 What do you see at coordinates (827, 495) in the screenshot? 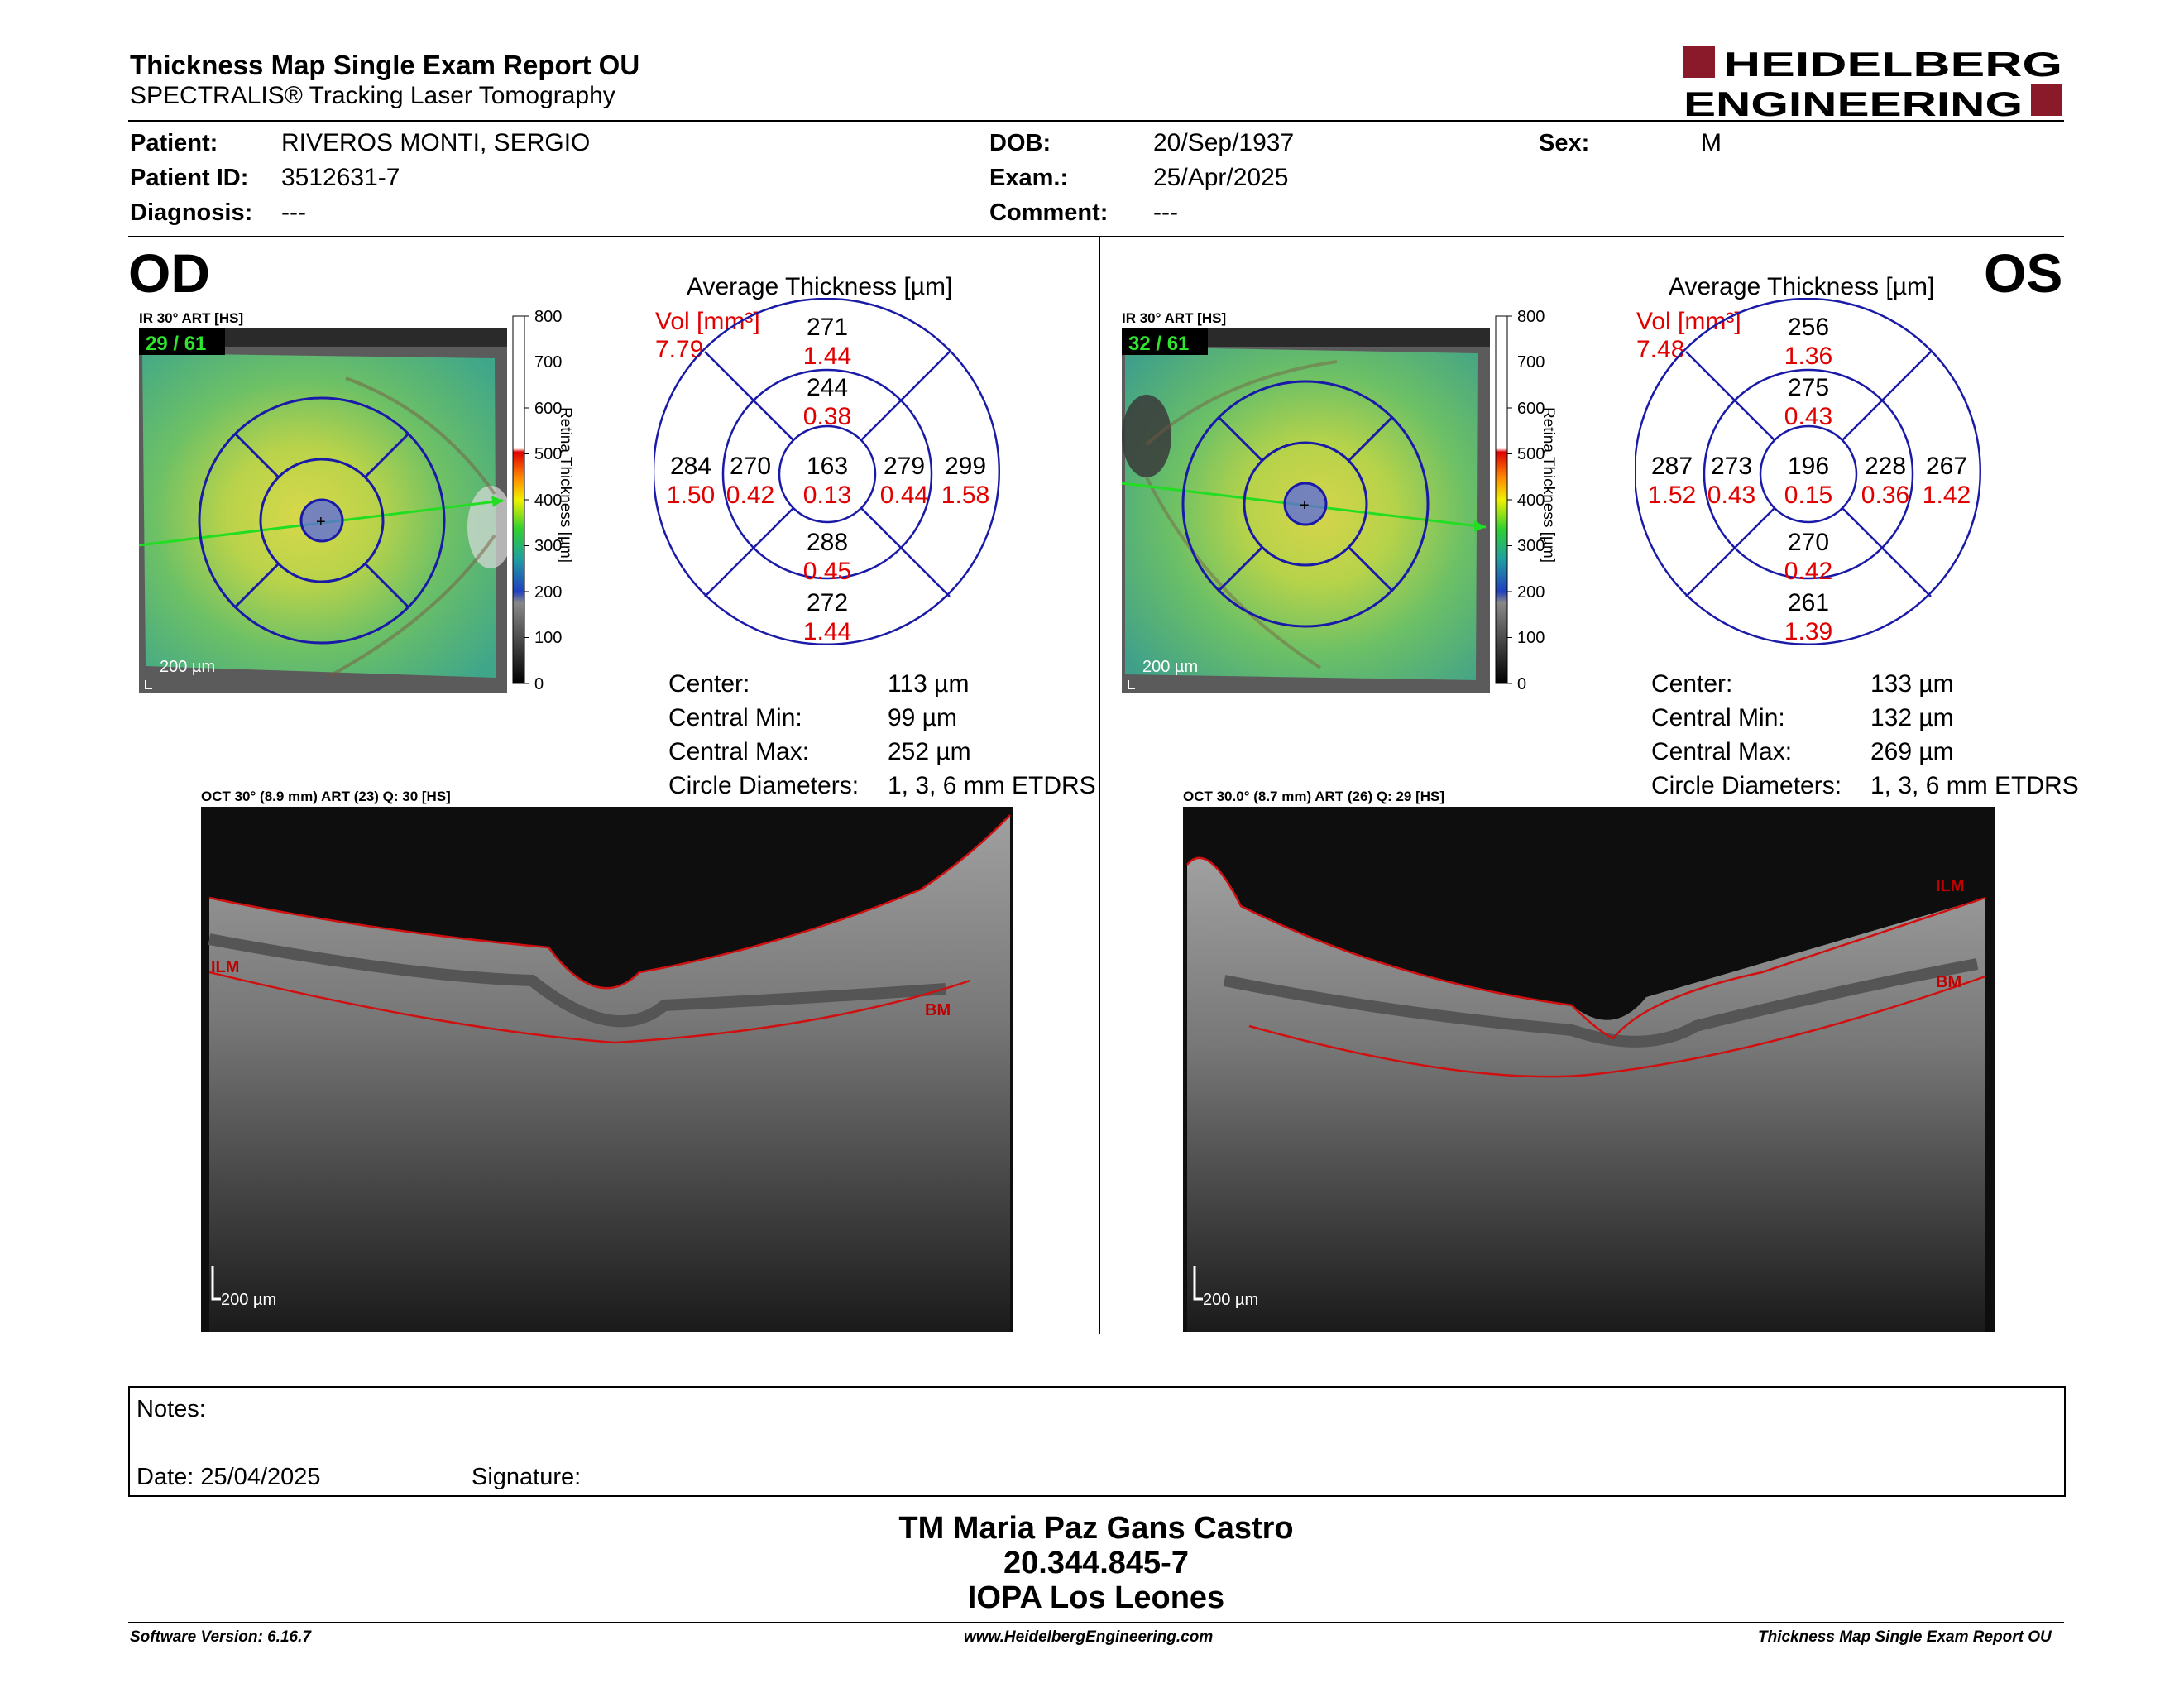
I see `svg-text: 0.13` at bounding box center [827, 495].